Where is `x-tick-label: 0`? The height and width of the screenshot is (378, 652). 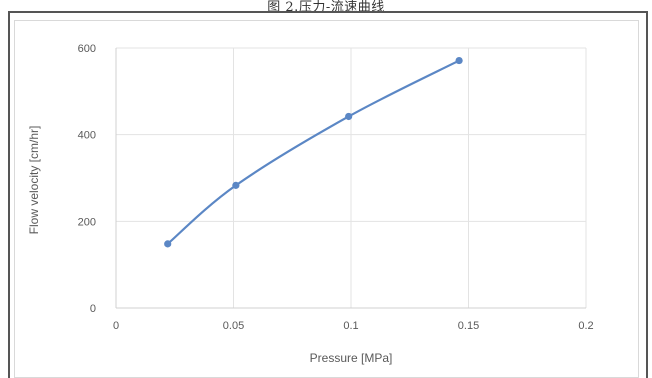 x-tick-label: 0 is located at coordinates (116, 326).